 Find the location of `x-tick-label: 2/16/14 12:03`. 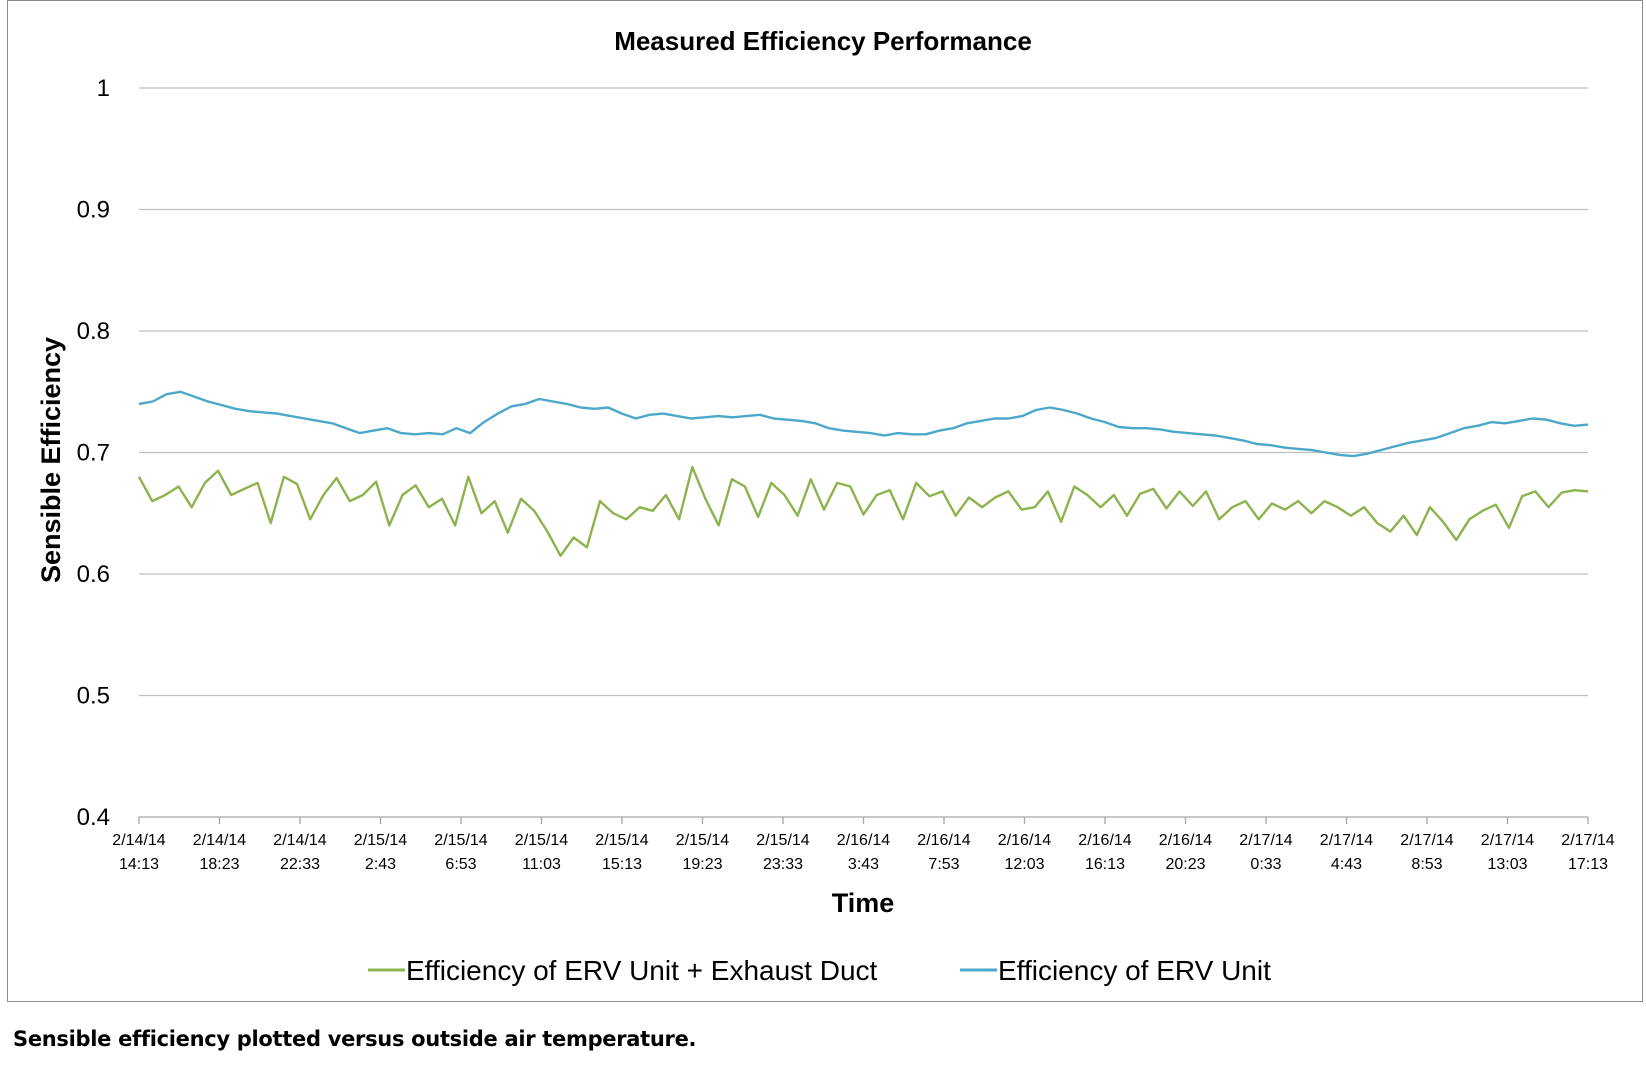

x-tick-label: 2/16/14 12:03 is located at coordinates (1024, 852).